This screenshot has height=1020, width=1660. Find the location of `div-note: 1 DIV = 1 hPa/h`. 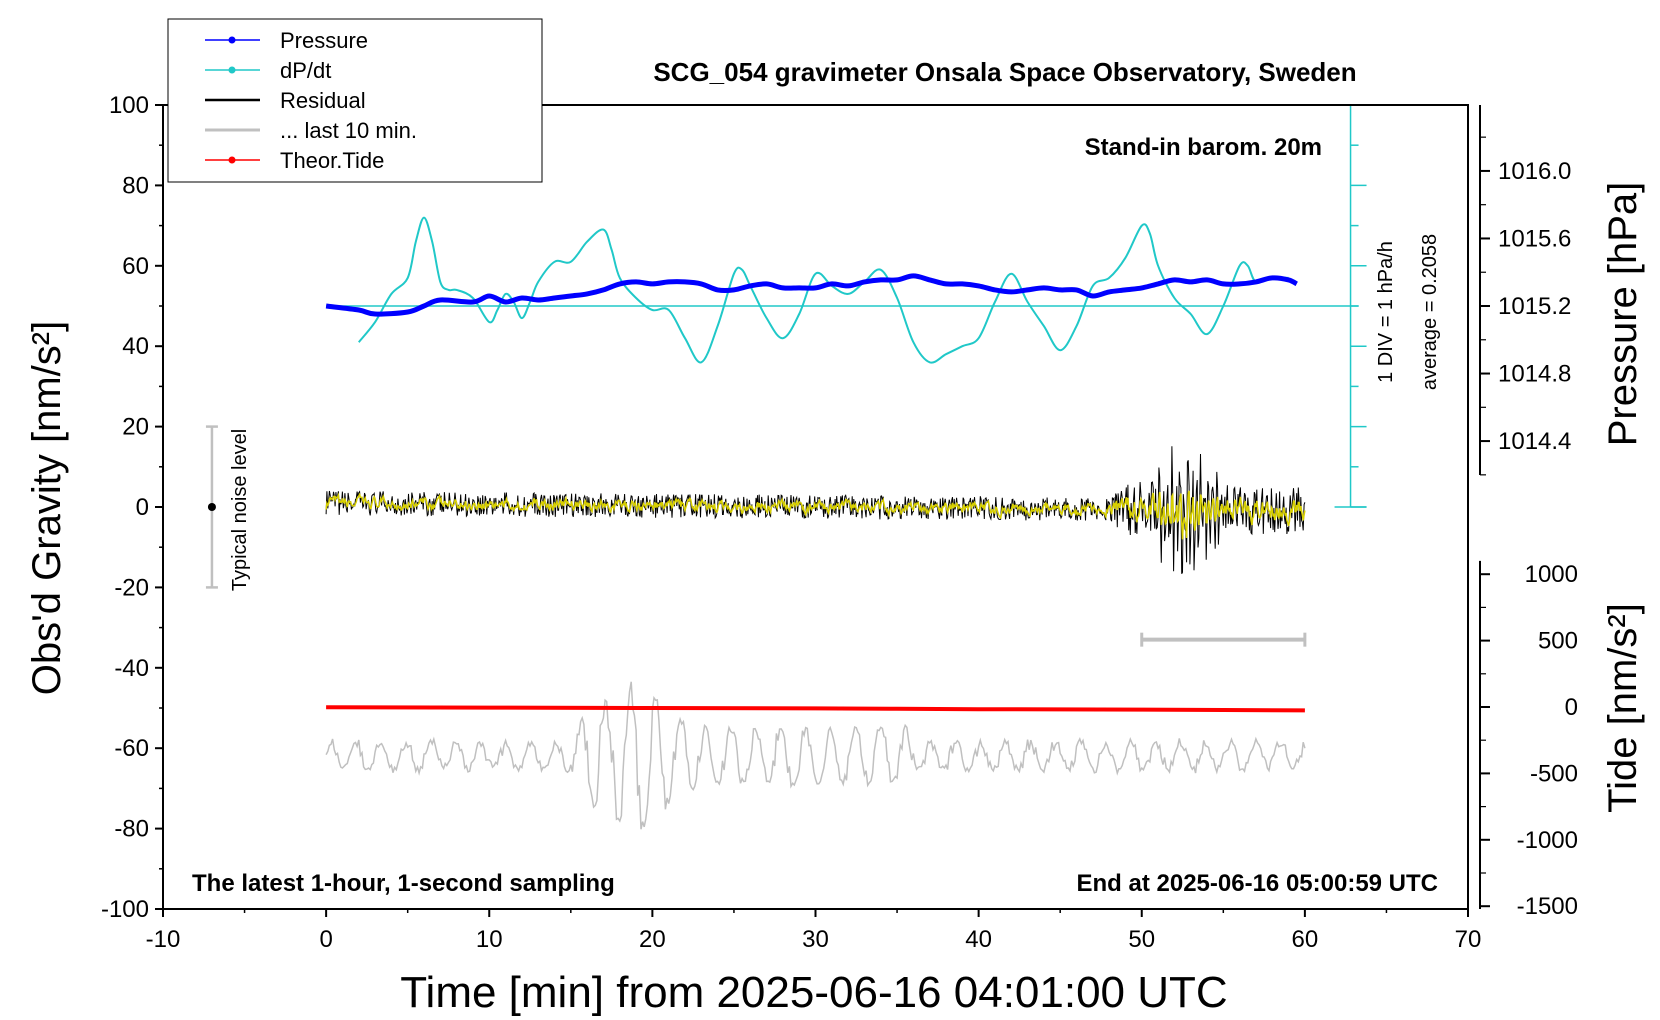

div-note: 1 DIV = 1 hPa/h is located at coordinates (1386, 312).